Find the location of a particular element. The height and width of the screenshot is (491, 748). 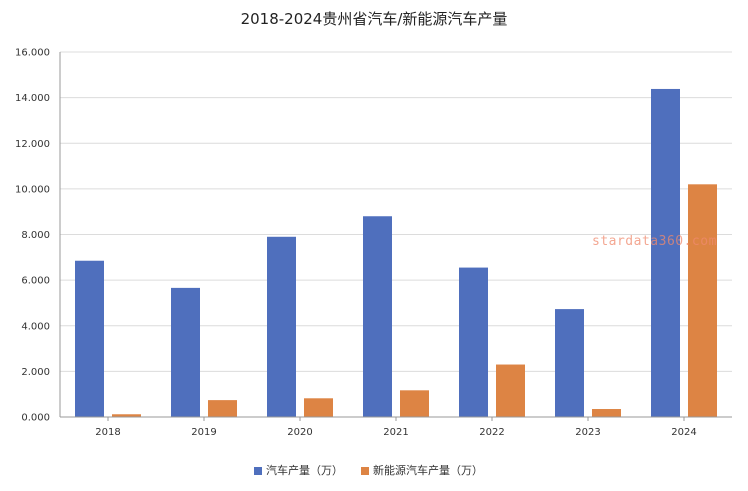

chart-title: 2018-2024贵州省汽车/新能源汽车产量 is located at coordinates (374, 19).